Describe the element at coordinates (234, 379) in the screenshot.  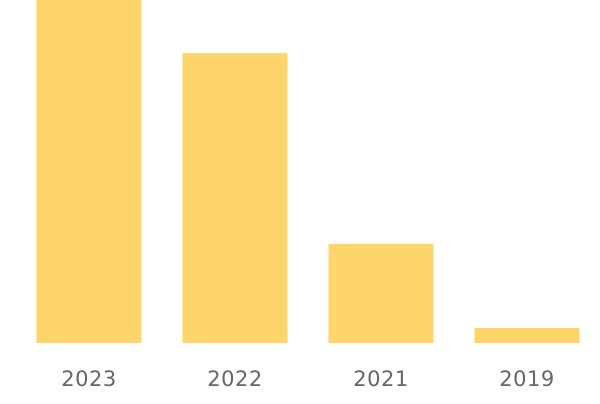
I see `x-tick-label: 2022` at that location.